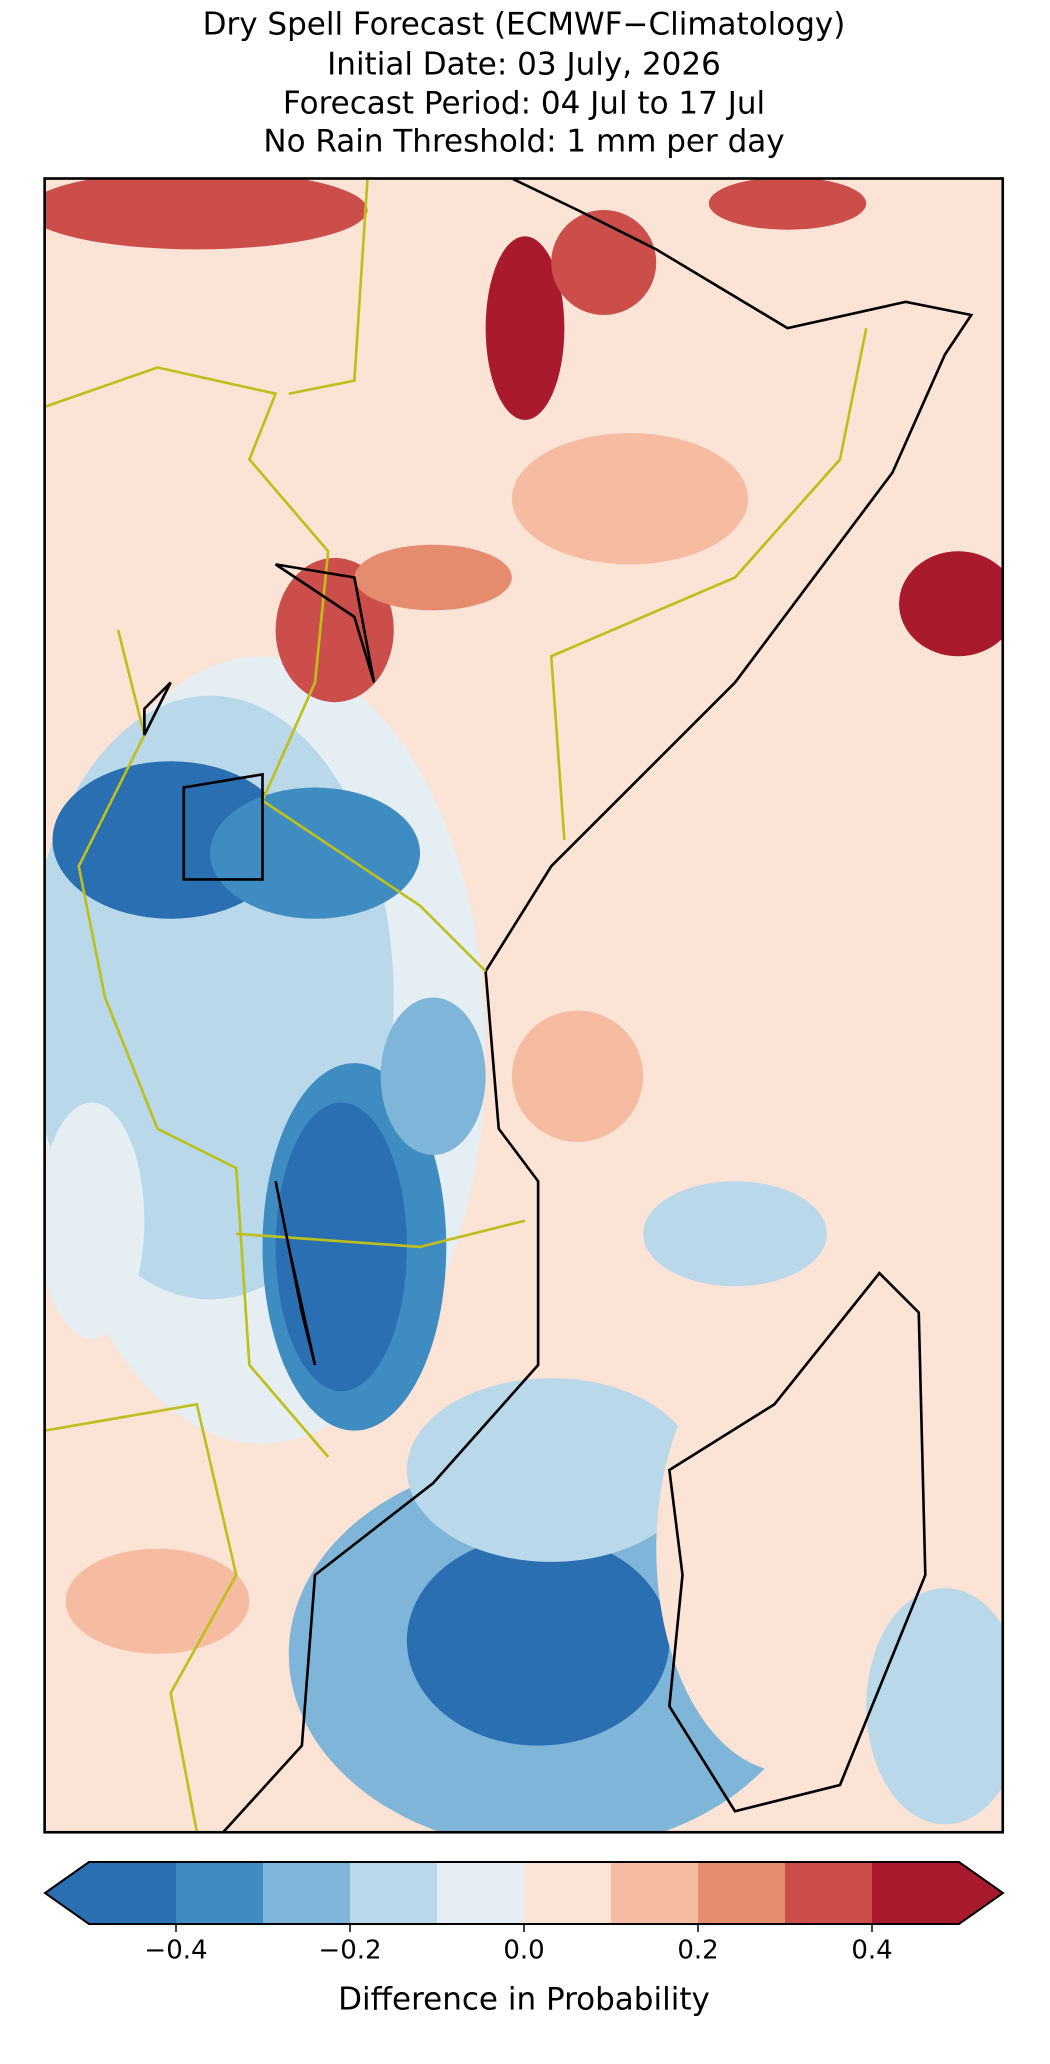 This screenshot has width=1050, height=2064. What do you see at coordinates (523, 142) in the screenshot?
I see `title-line: No Rain Threshold: 1 mm per day` at bounding box center [523, 142].